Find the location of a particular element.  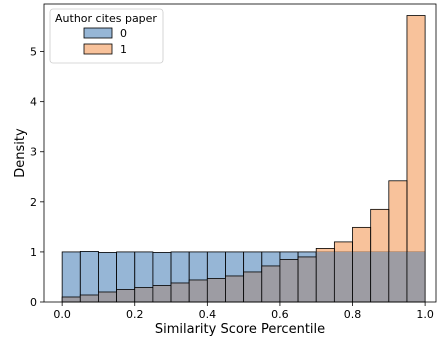

y-tick-label-5: 5 is located at coordinates (33, 52).